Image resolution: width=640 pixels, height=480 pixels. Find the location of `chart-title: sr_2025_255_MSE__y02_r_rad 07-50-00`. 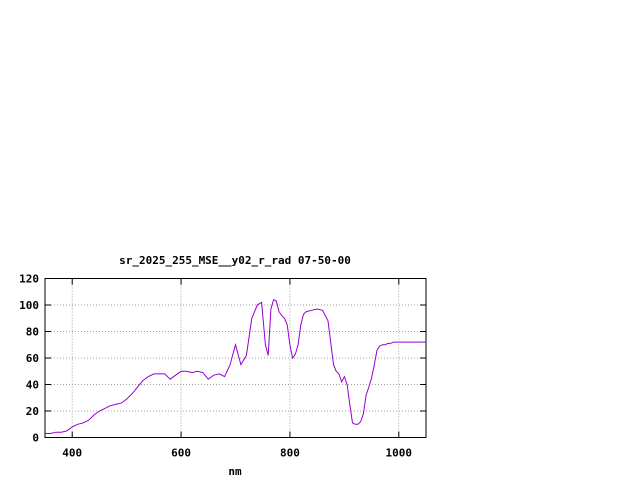

chart-title: sr_2025_255_MSE__y02_r_rad 07-50-00 is located at coordinates (235, 260).